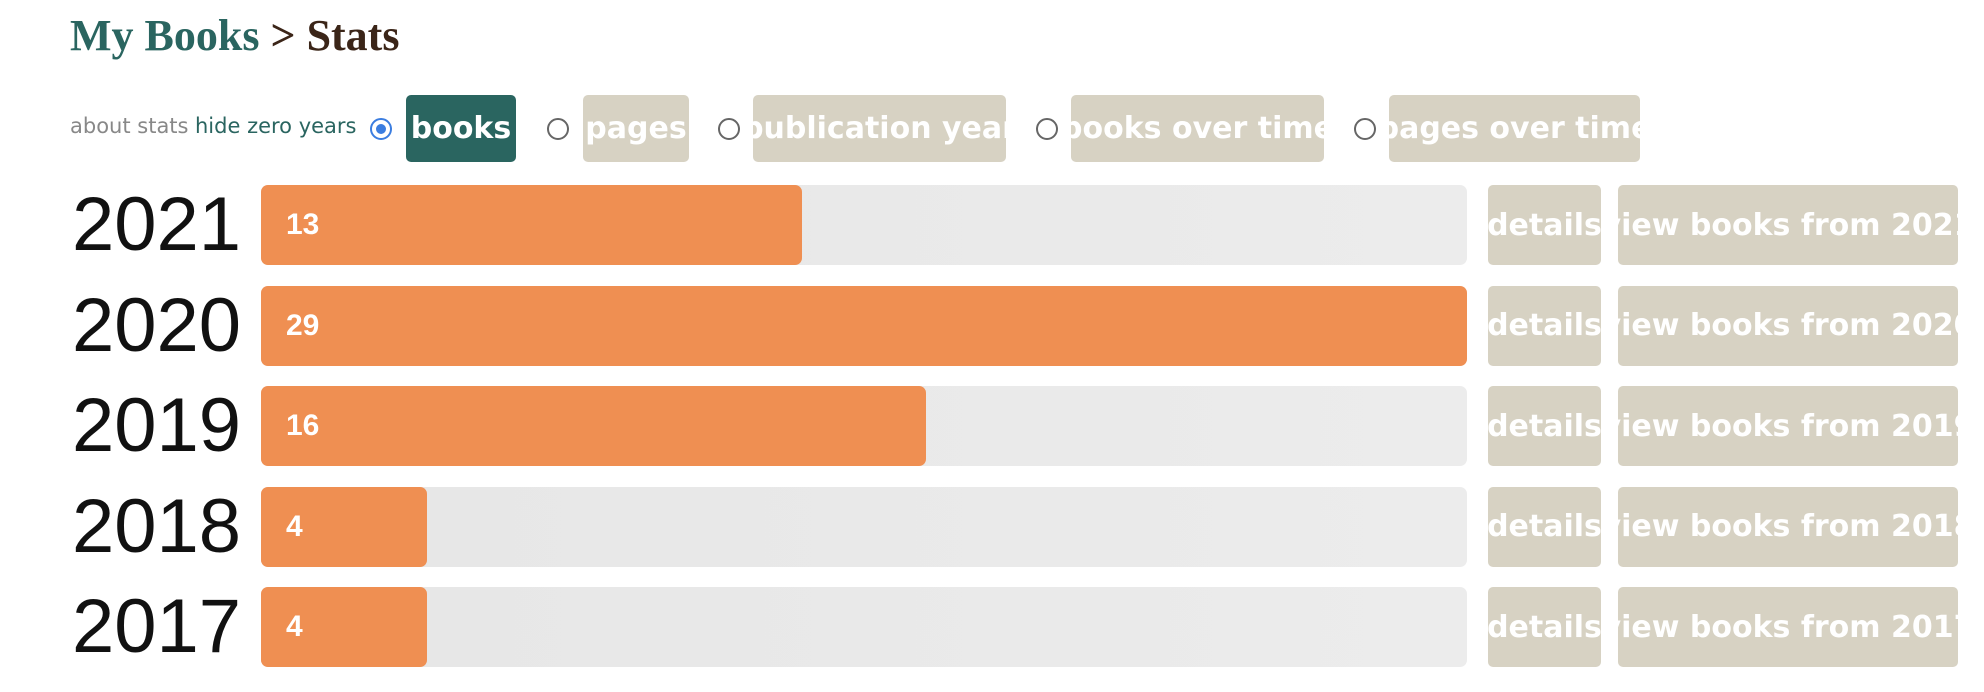 This screenshot has width=1984, height=692. What do you see at coordinates (157, 425) in the screenshot?
I see `year-label: 2019` at bounding box center [157, 425].